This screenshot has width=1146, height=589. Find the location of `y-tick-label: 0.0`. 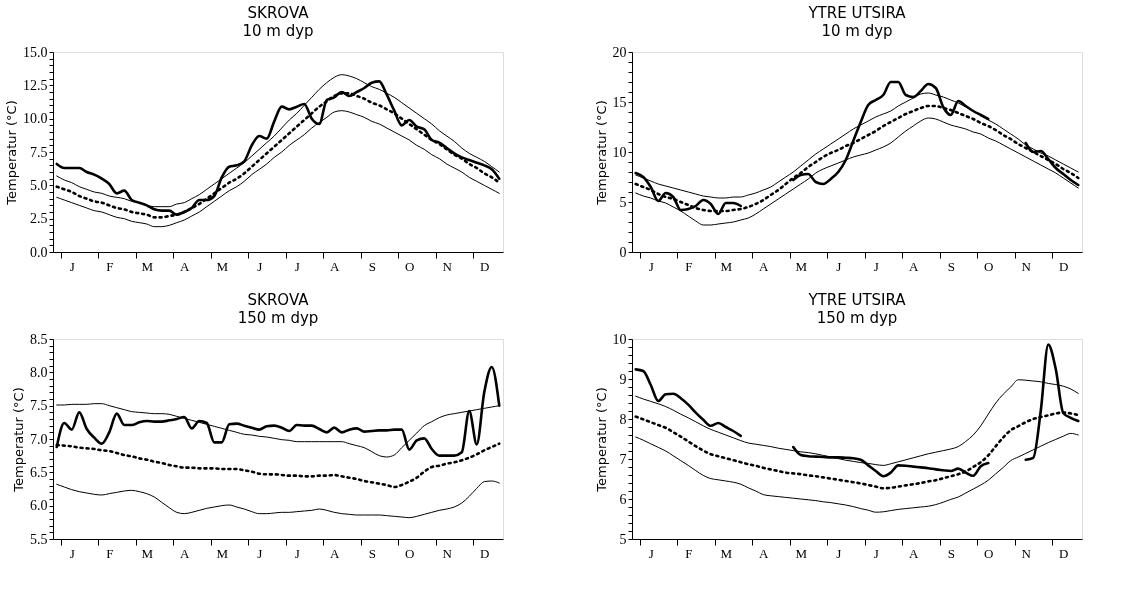

y-tick-label: 0.0 is located at coordinates (39, 252).